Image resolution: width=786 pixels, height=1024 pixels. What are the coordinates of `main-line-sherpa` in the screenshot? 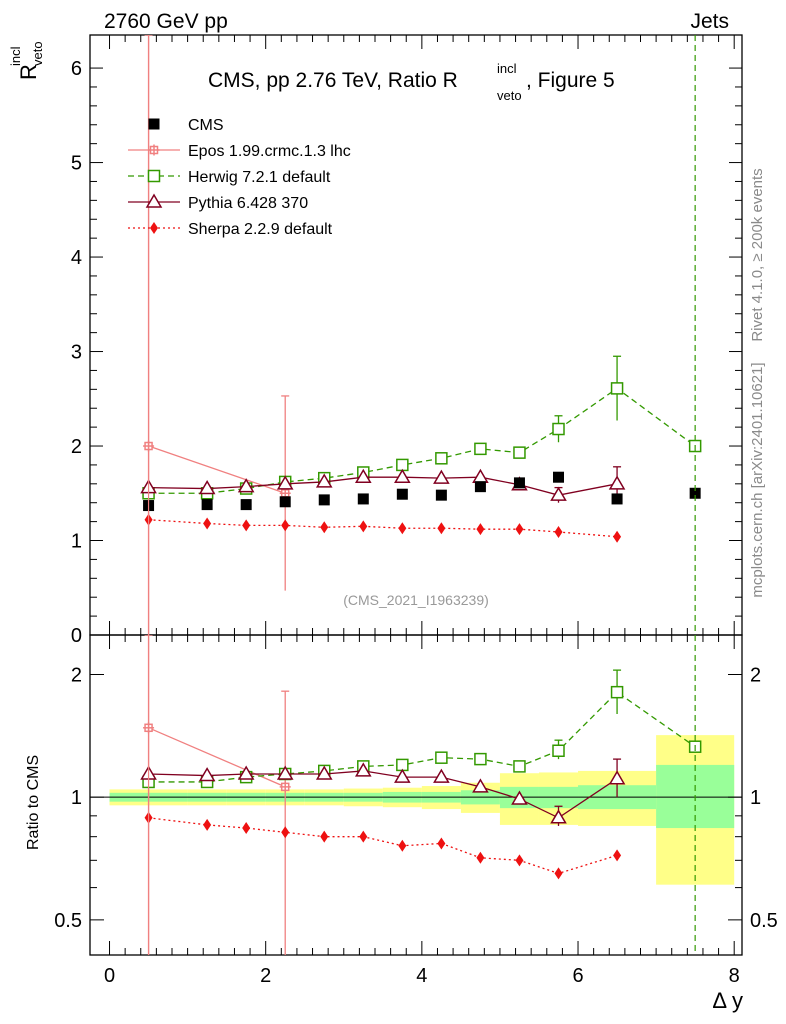 It's located at (383, 528).